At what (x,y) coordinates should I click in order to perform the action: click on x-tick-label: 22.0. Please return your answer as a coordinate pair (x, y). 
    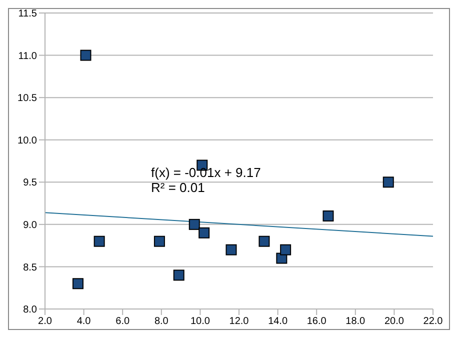
    Looking at the image, I should click on (433, 322).